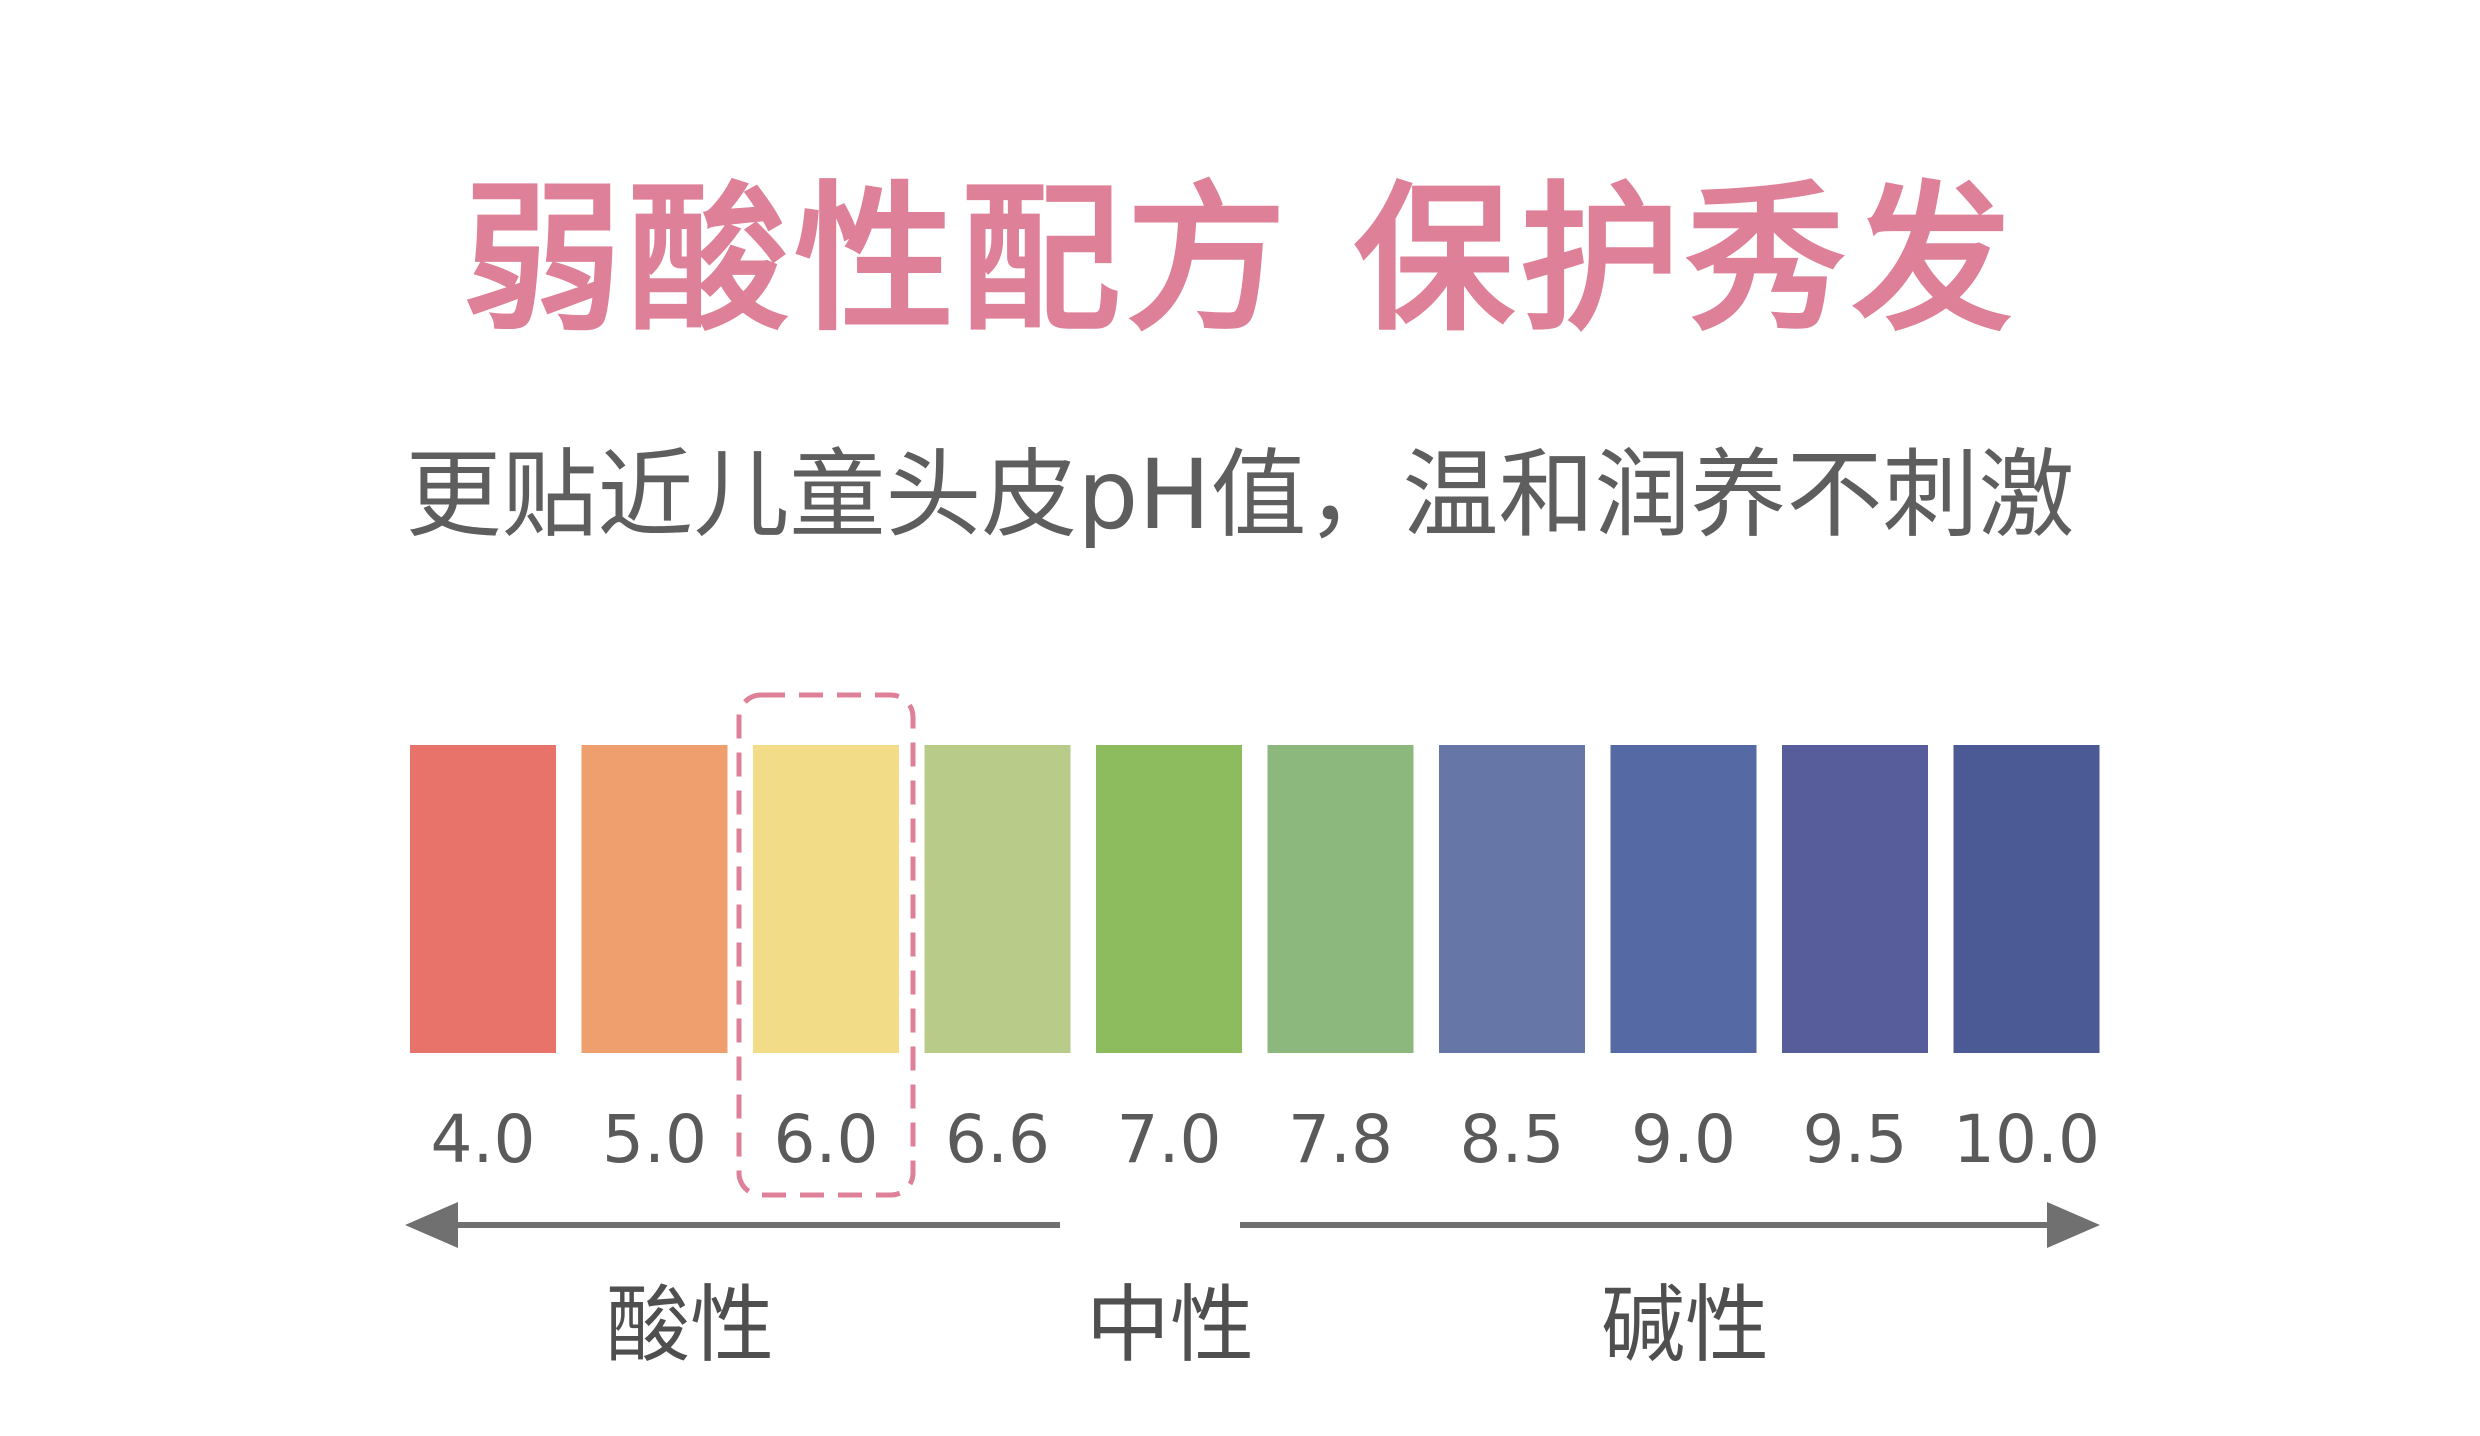 The image size is (2480, 1436). Describe the element at coordinates (1240, 259) in the screenshot. I see `headline: 弱酸性配方 保护秀发` at that location.